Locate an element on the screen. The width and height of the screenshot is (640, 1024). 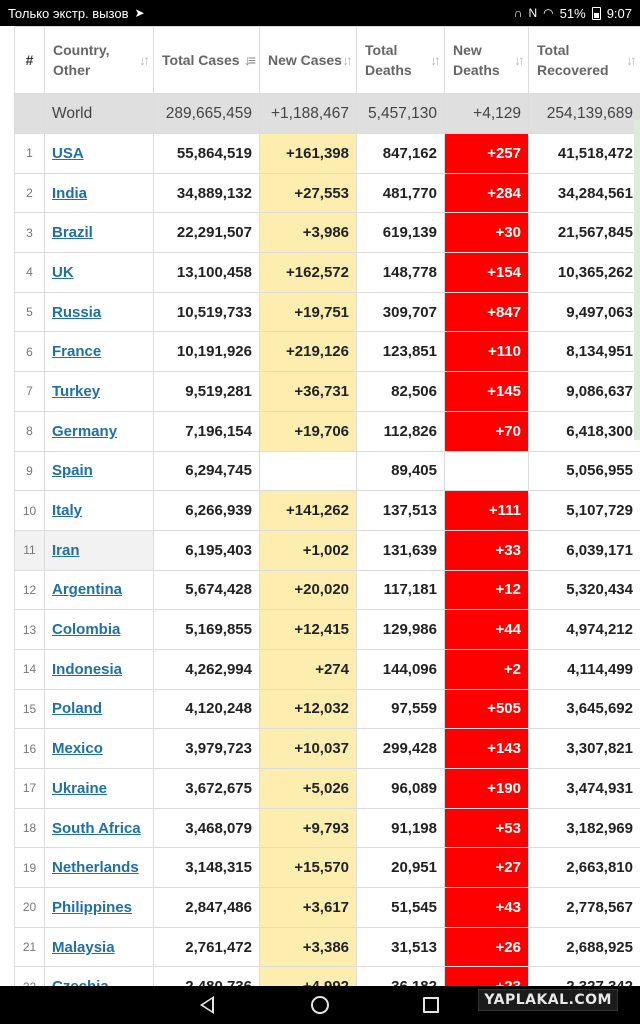
country-link: Poland is located at coordinates (99, 709).